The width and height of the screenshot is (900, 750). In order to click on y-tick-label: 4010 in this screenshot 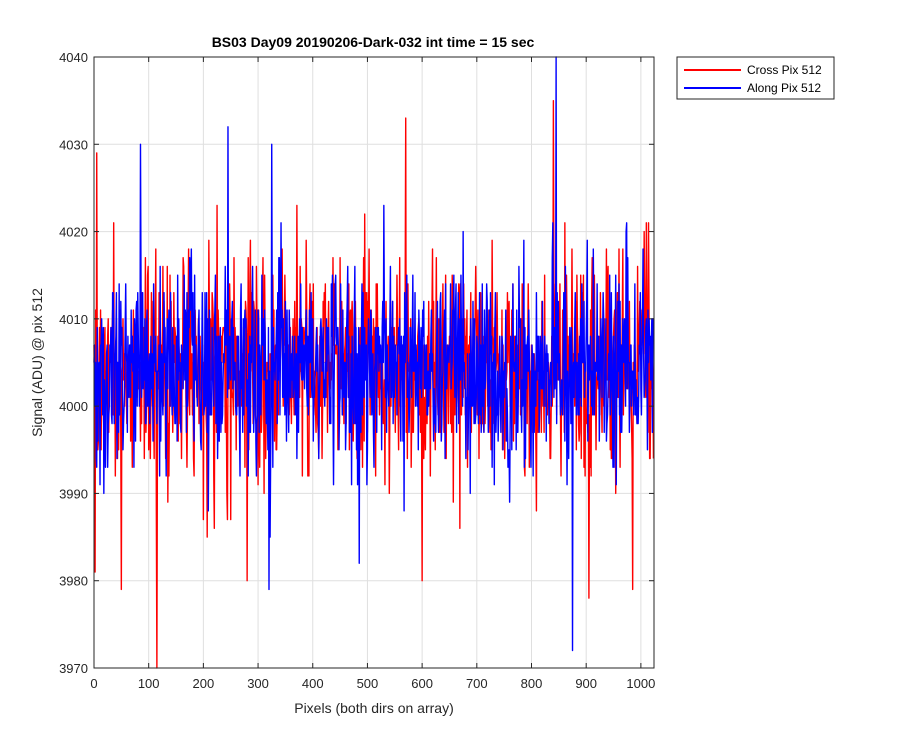, I will do `click(73, 319)`.